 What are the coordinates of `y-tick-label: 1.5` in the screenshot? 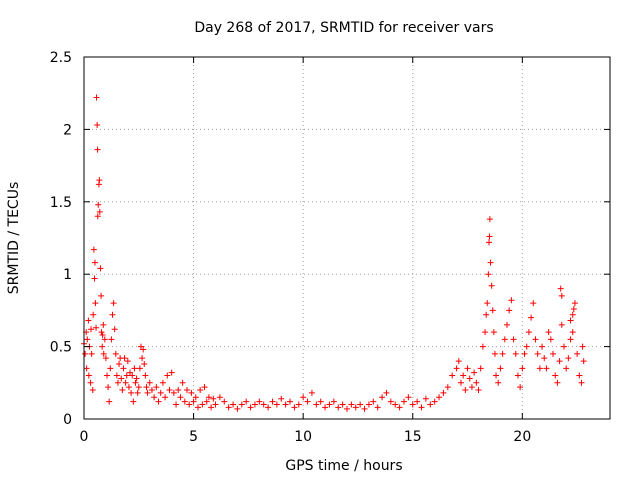 It's located at (61, 203).